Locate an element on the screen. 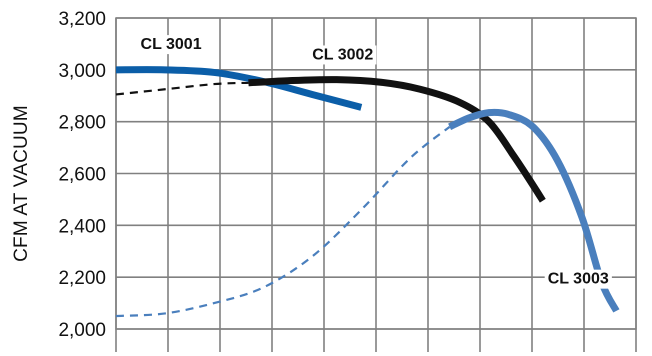  series-label-cl-3003: CL 3003 is located at coordinates (578, 279).